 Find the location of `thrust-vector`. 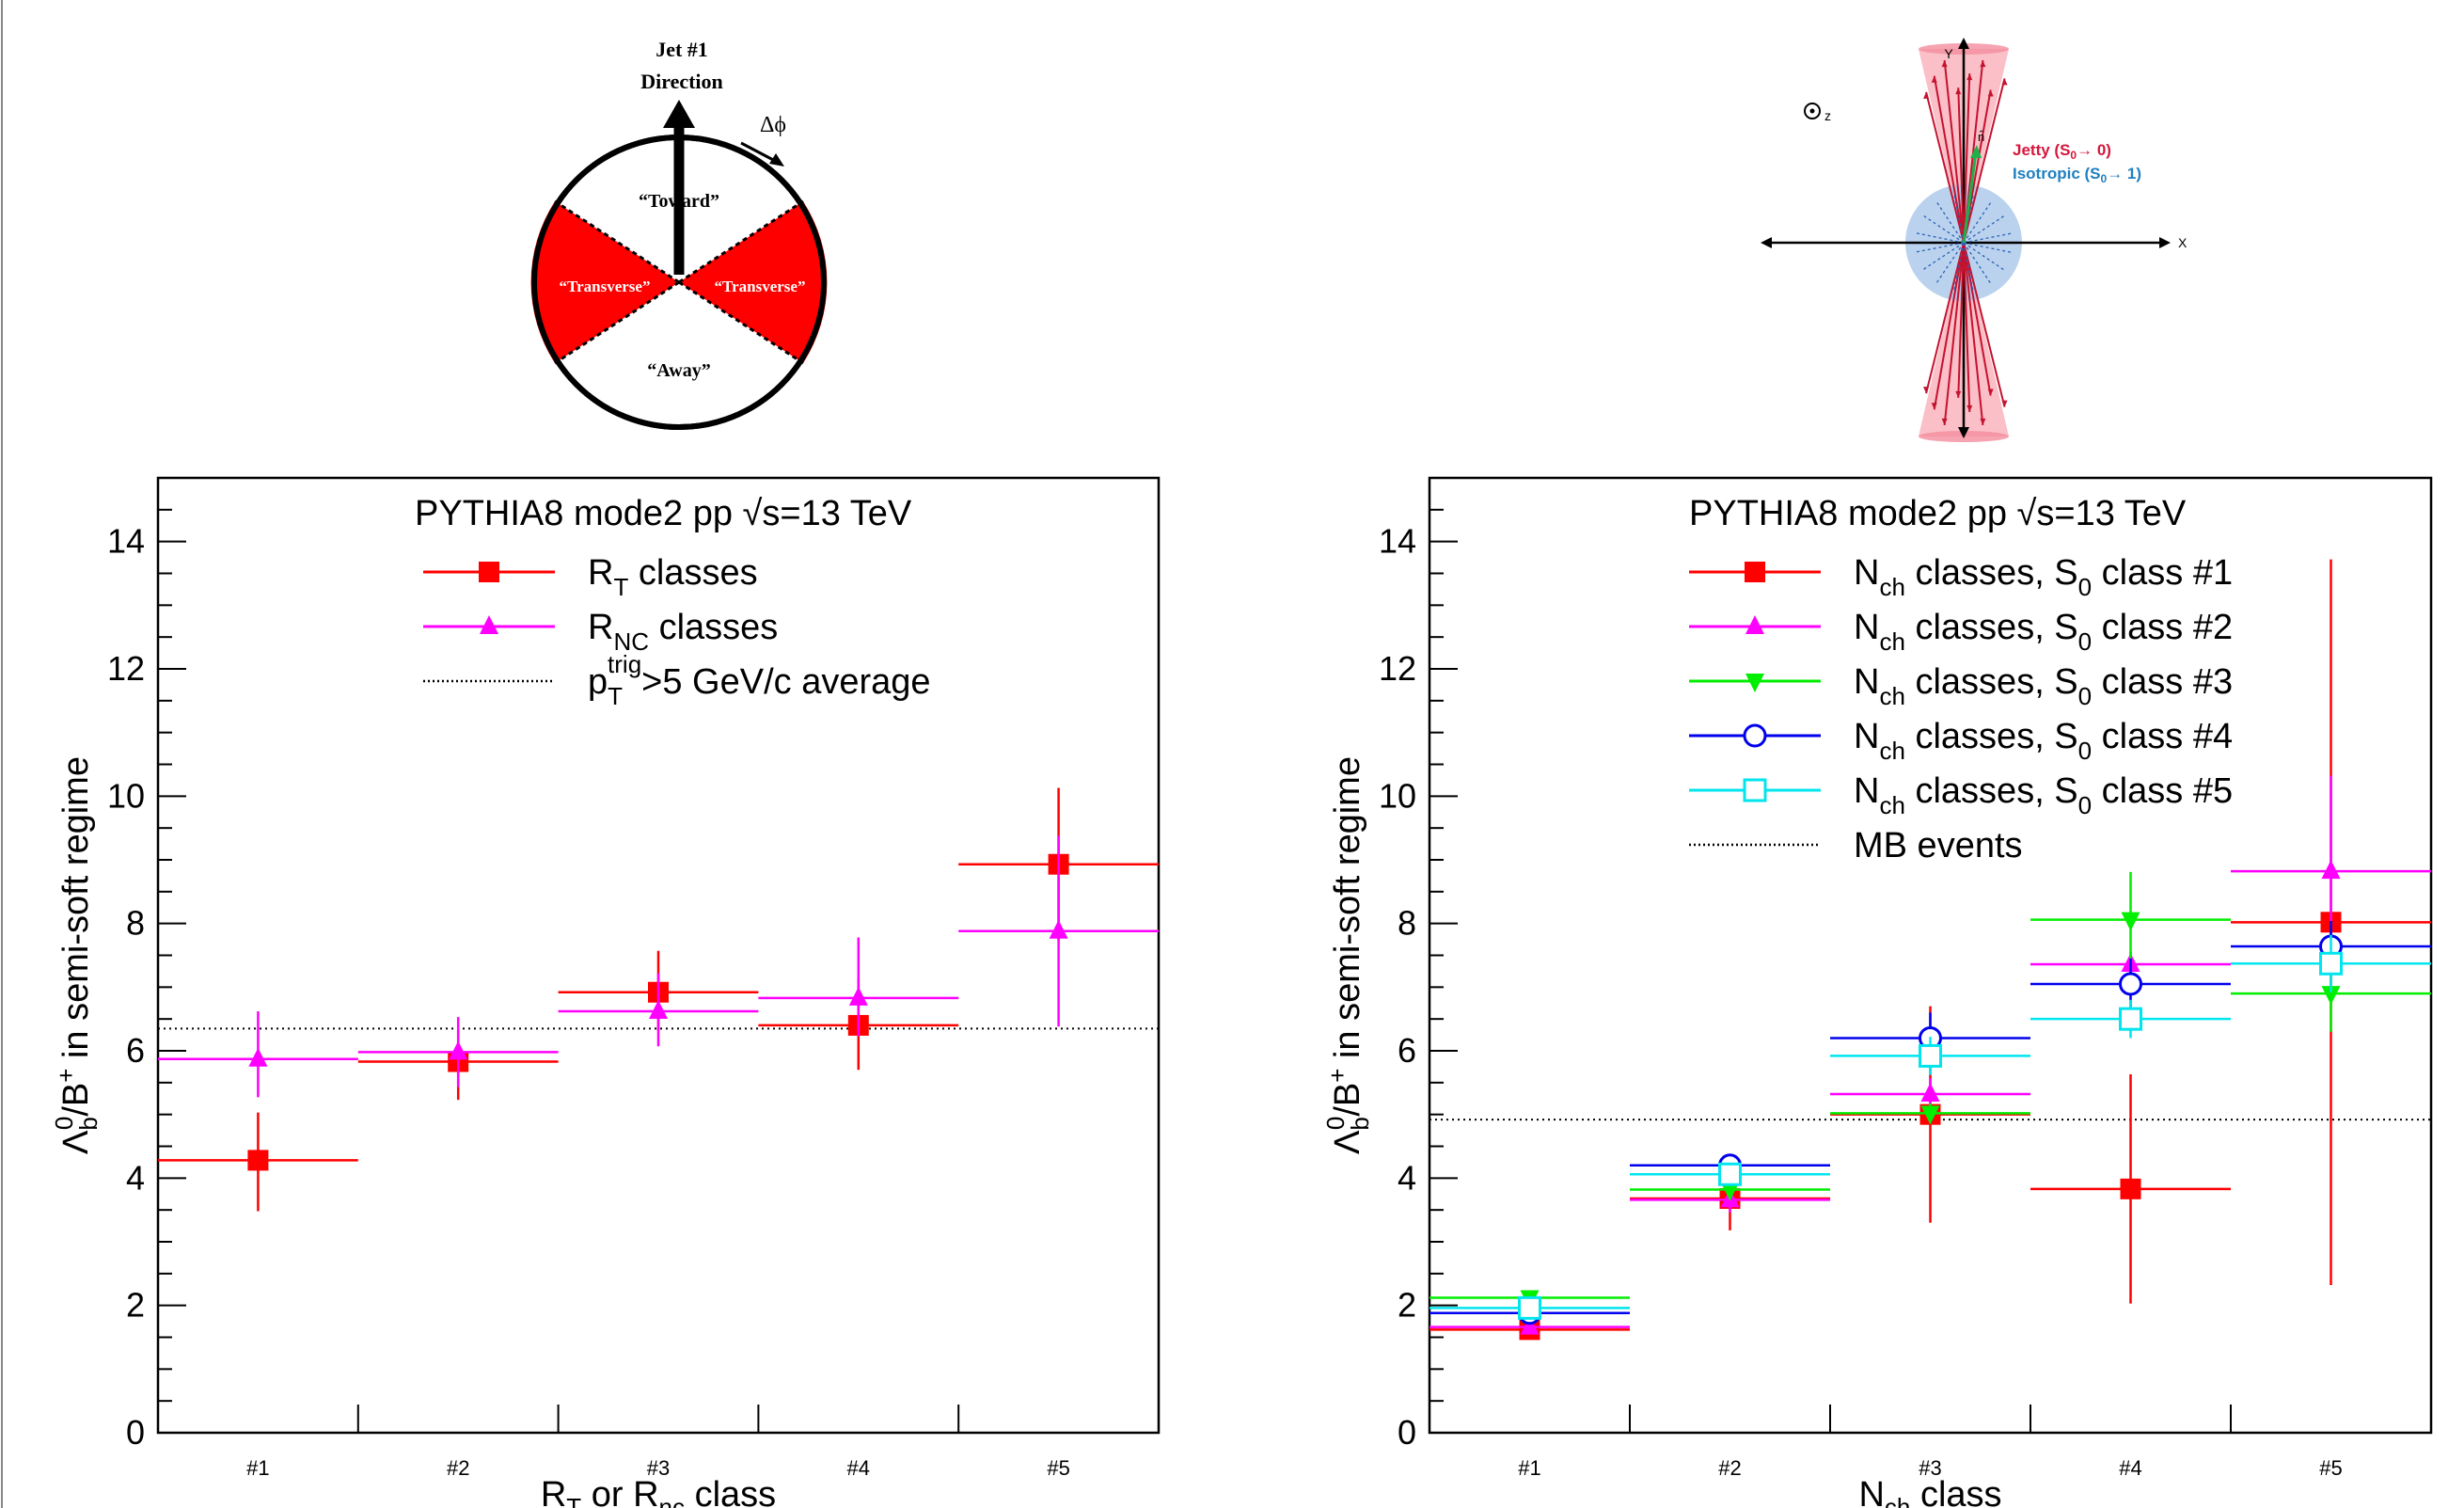

thrust-vector is located at coordinates (1970, 197).